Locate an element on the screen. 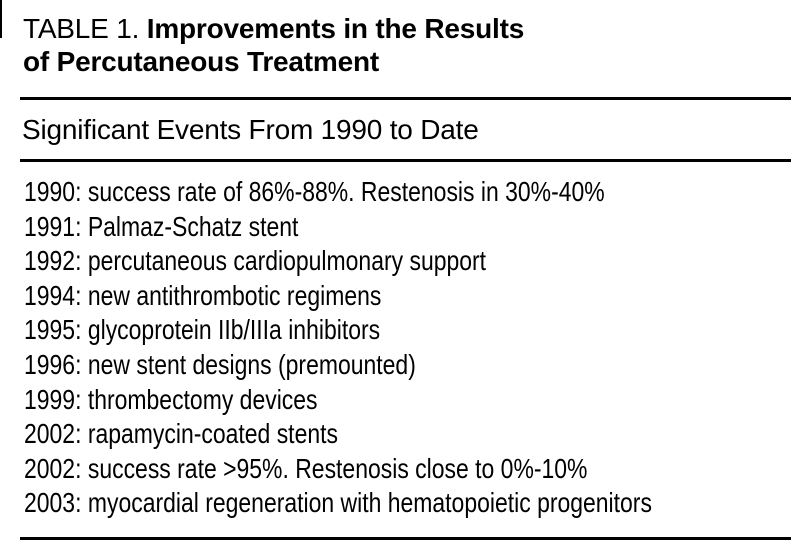 The image size is (799, 551). divider-middle is located at coordinates (405, 160).